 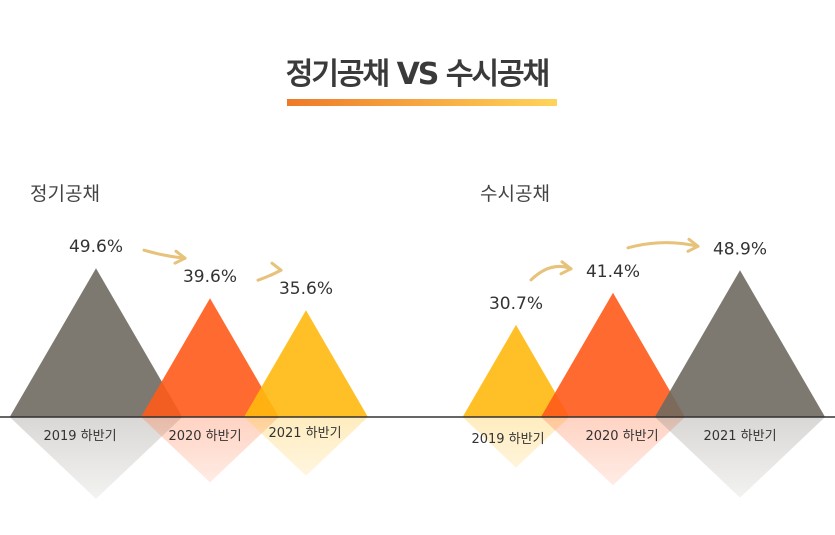 I want to click on title-underline, so click(x=422, y=102).